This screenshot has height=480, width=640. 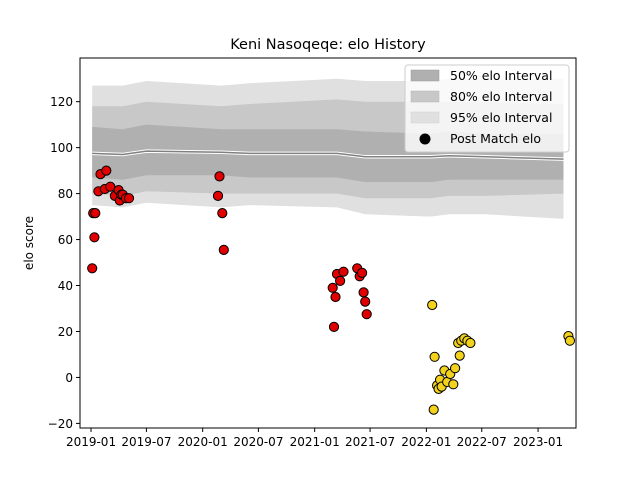 I want to click on y-tick-label: 80, so click(x=65, y=194).